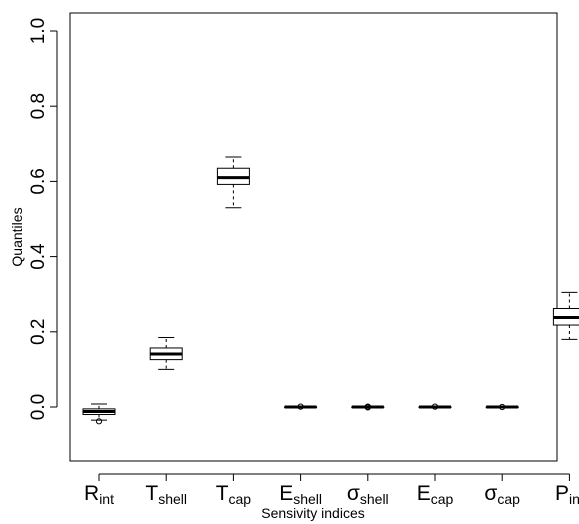  What do you see at coordinates (17, 236) in the screenshot?
I see `y-axis-title: Quantiles` at bounding box center [17, 236].